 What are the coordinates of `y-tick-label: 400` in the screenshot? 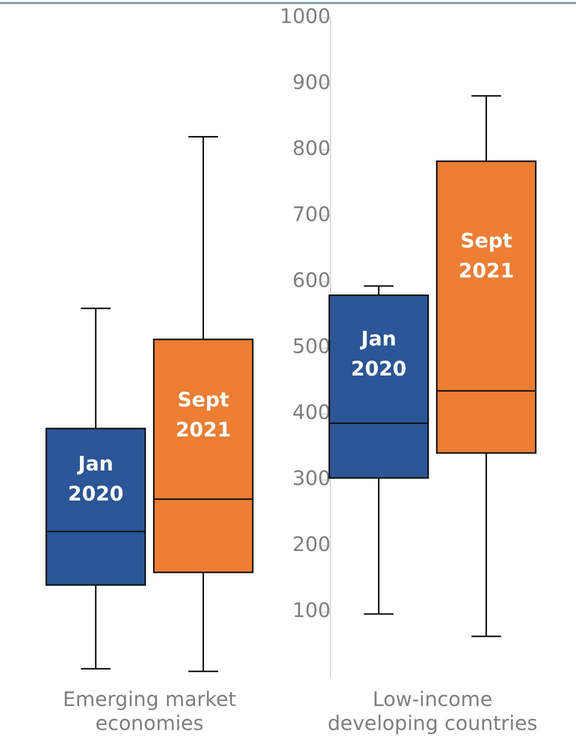 It's located at (311, 412).